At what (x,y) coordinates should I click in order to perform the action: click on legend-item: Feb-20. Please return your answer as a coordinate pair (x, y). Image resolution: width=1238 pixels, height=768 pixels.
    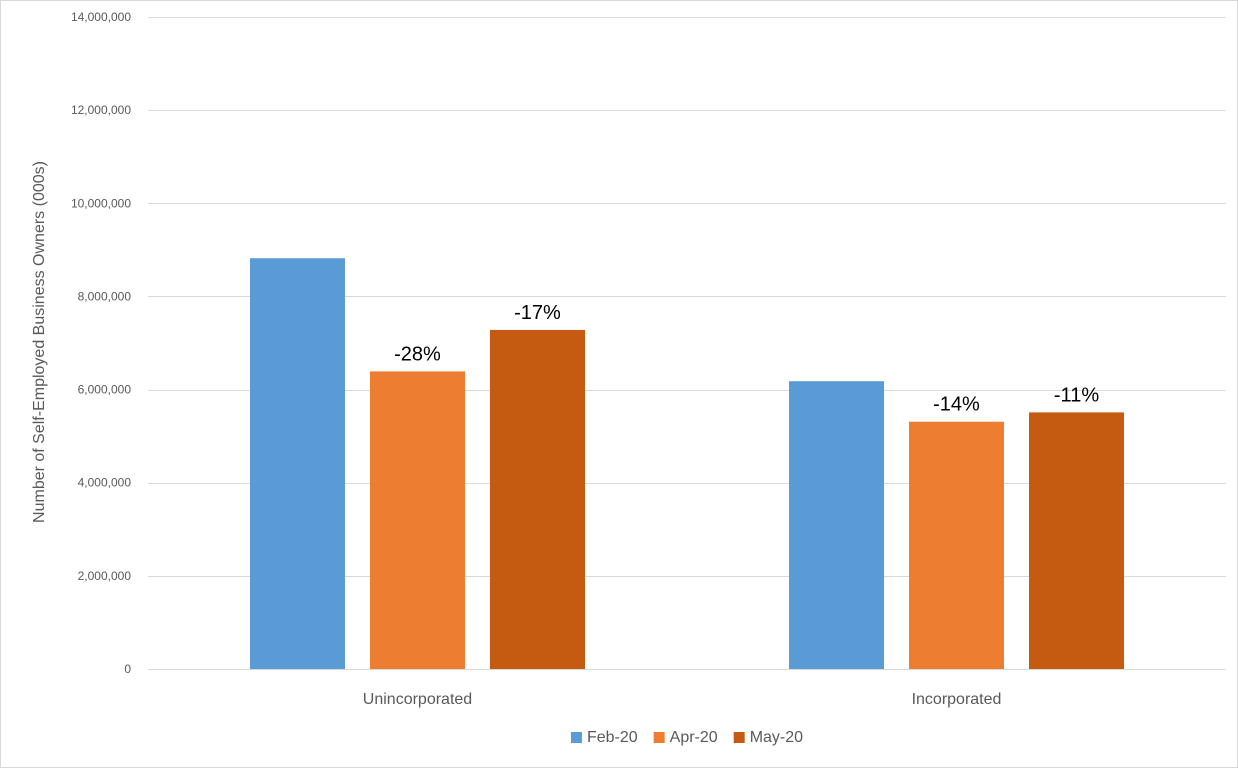
    Looking at the image, I should click on (604, 737).